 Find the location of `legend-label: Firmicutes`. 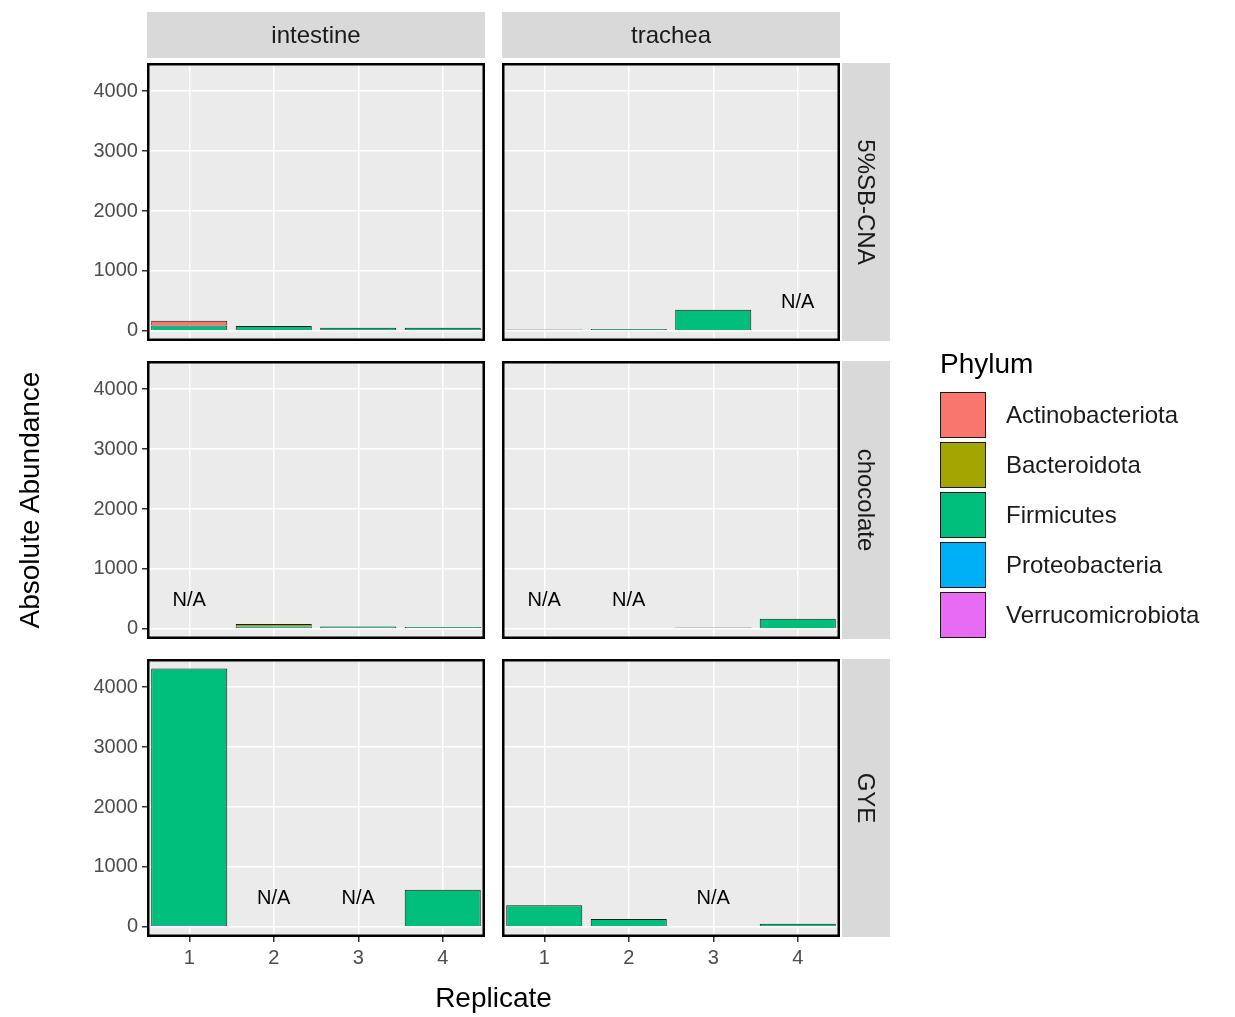

legend-label: Firmicutes is located at coordinates (1061, 515).